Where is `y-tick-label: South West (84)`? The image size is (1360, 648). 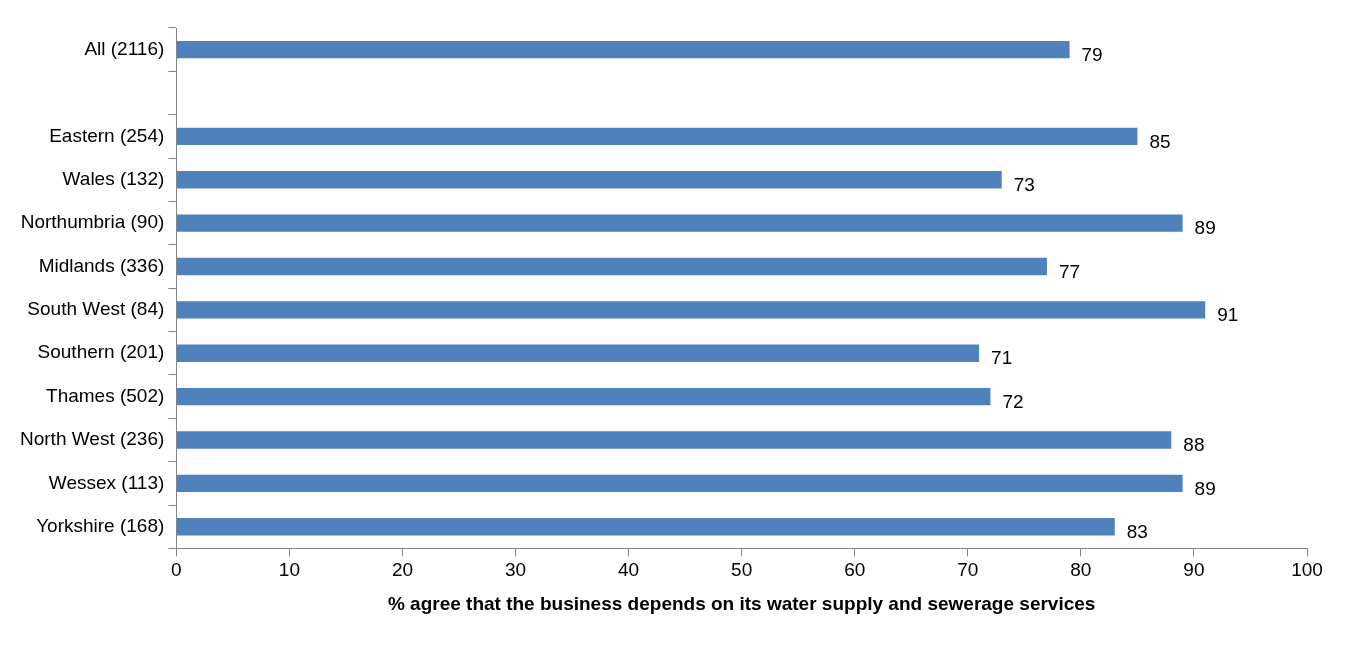 y-tick-label: South West (84) is located at coordinates (96, 309).